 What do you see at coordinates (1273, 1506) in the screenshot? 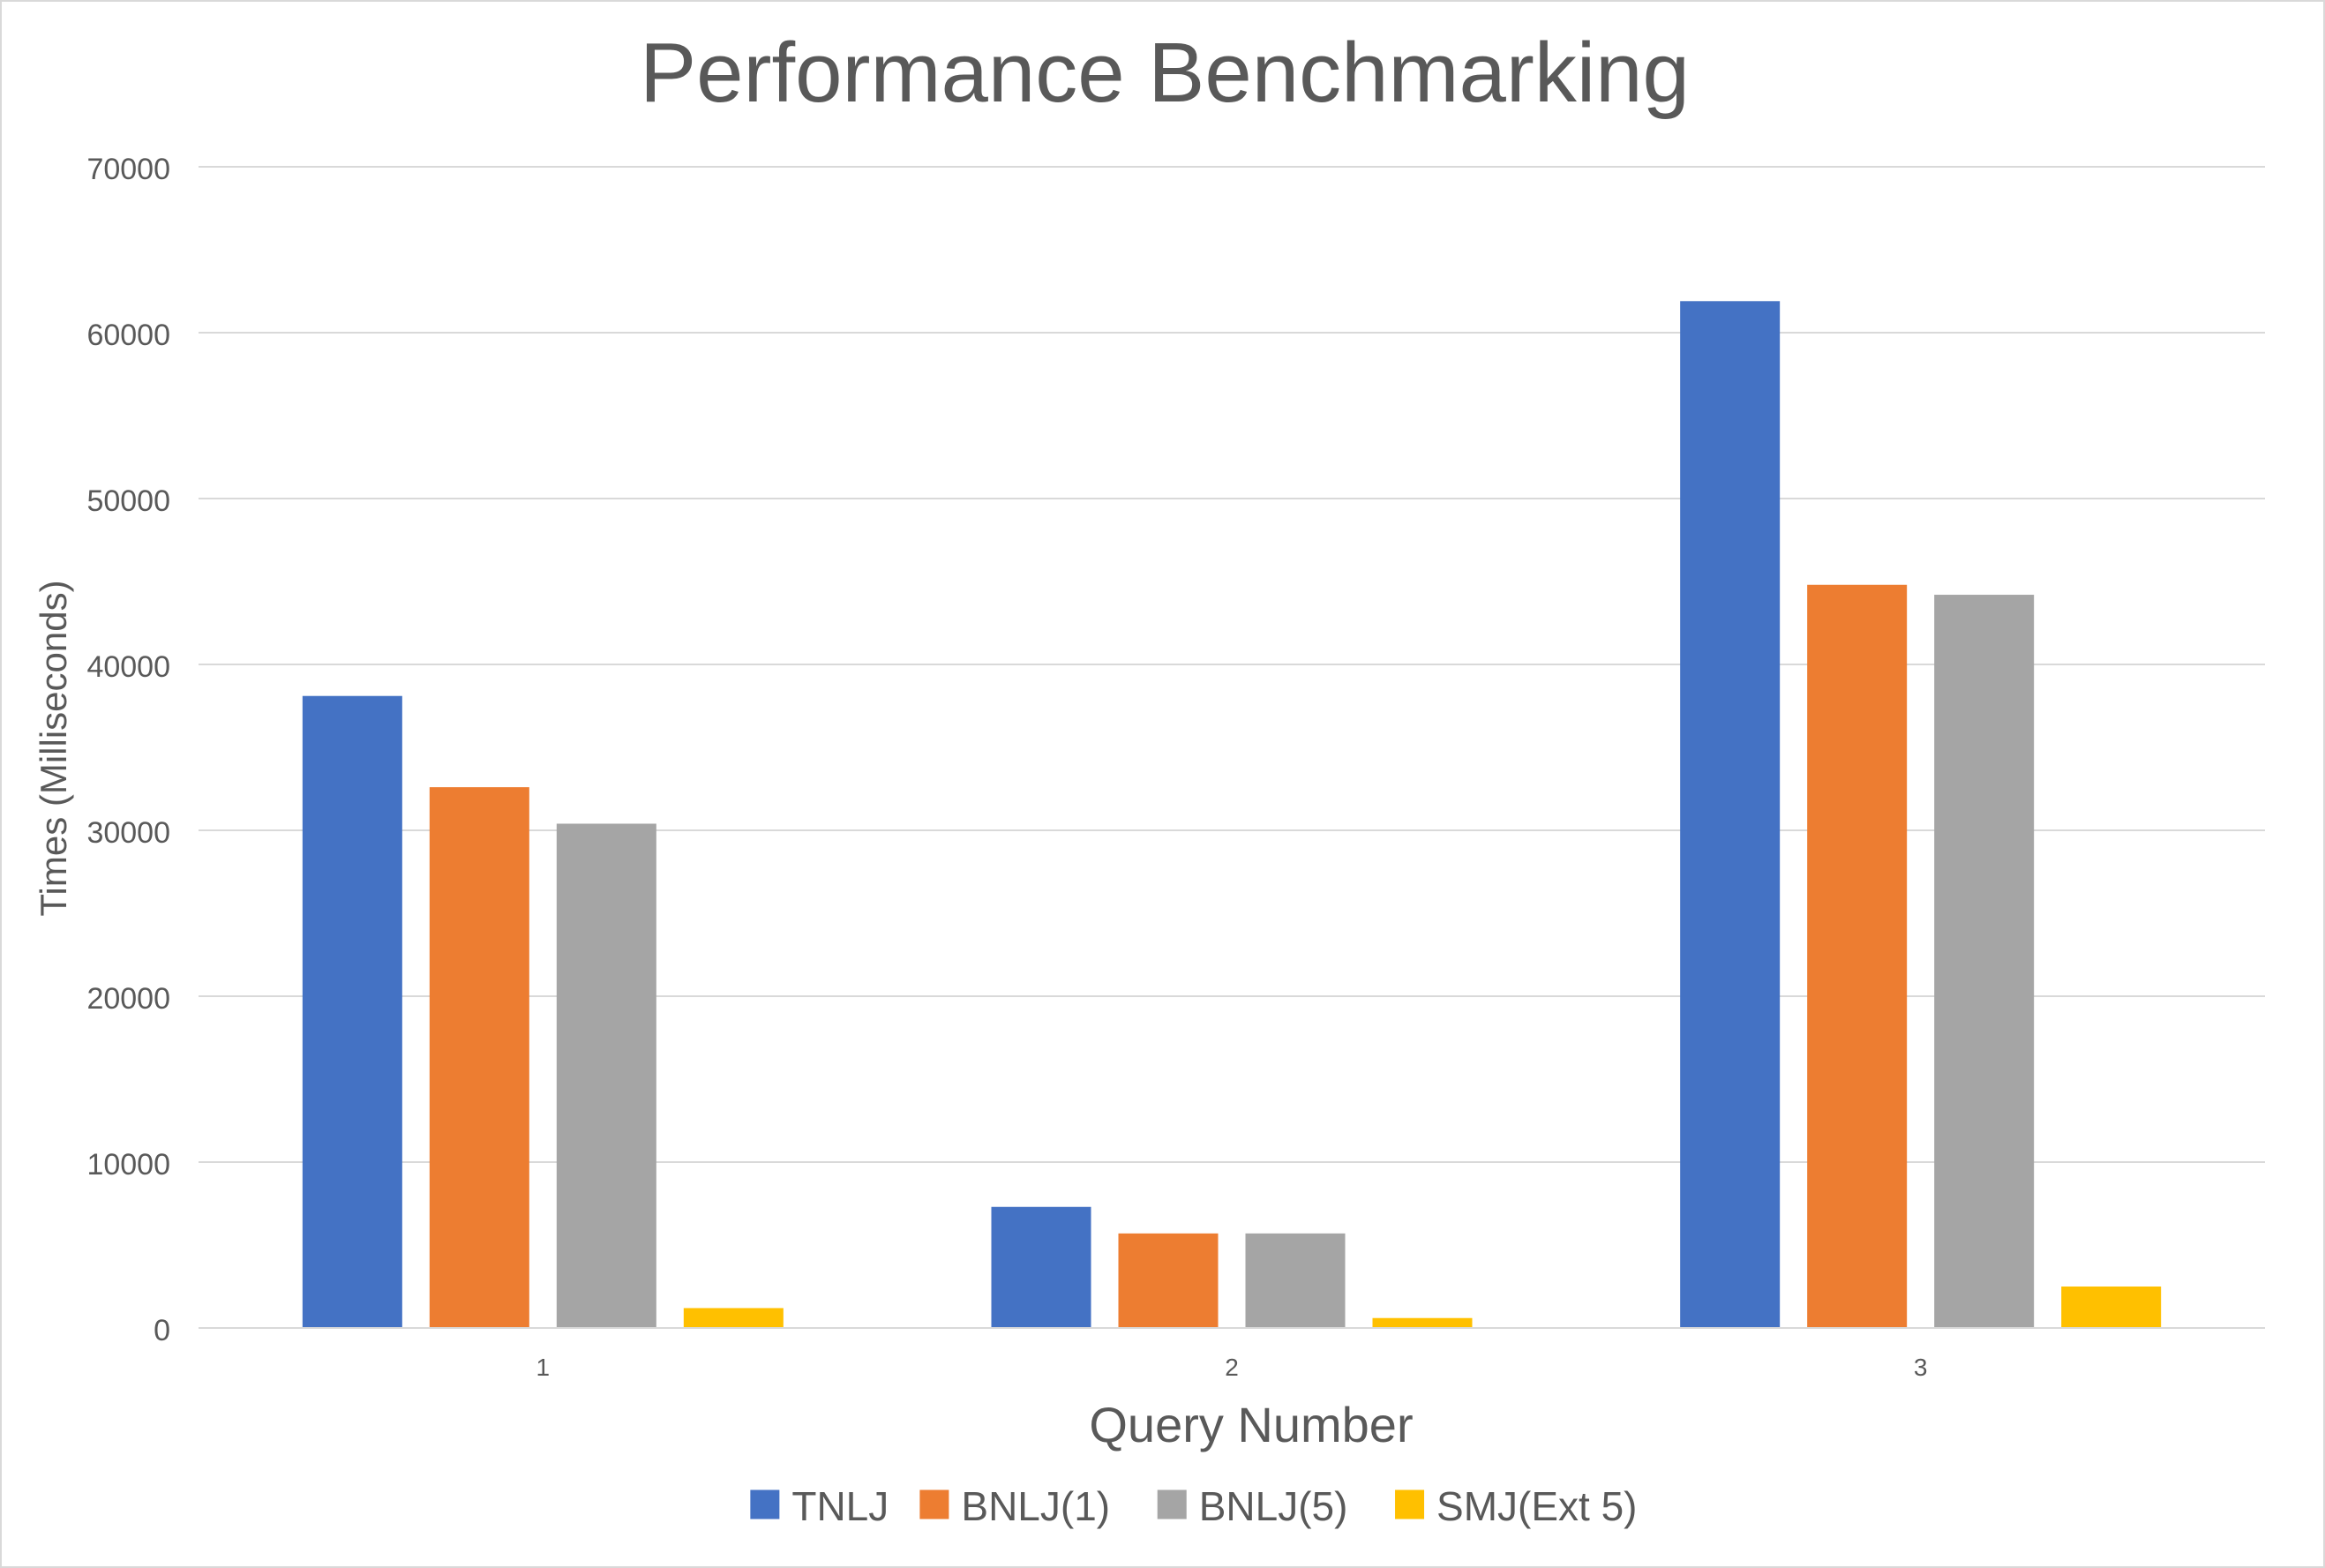
I see `legend-label: BNLJ(5)` at bounding box center [1273, 1506].